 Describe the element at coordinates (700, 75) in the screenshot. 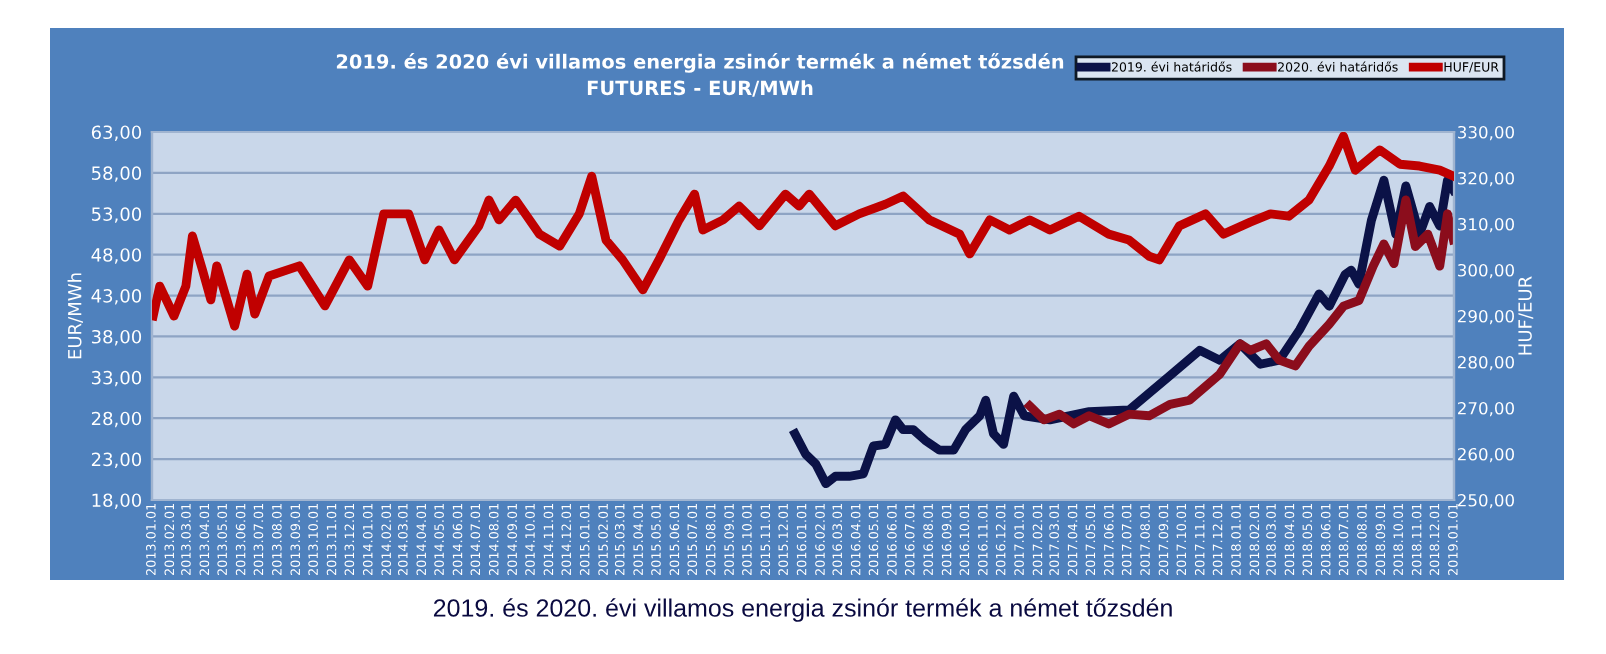

I see `chart-title: 2019. és 2020 évi villamos energia zsinór termék a német tőzsdén FUTURES - EUR/MWh` at that location.